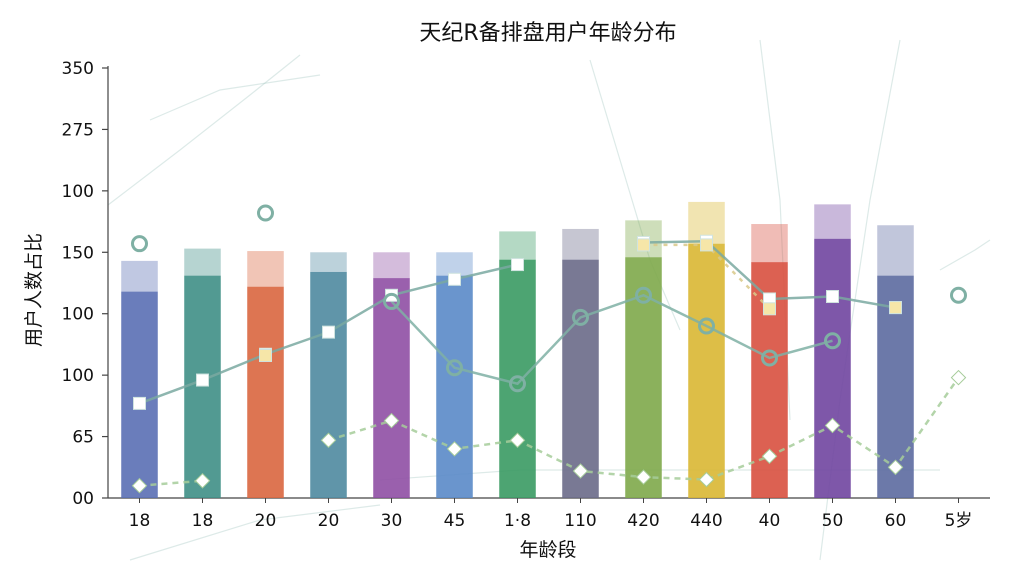  What do you see at coordinates (547, 33) in the screenshot?
I see `chart-title: 天纪R备排盘用户年龄分布` at bounding box center [547, 33].